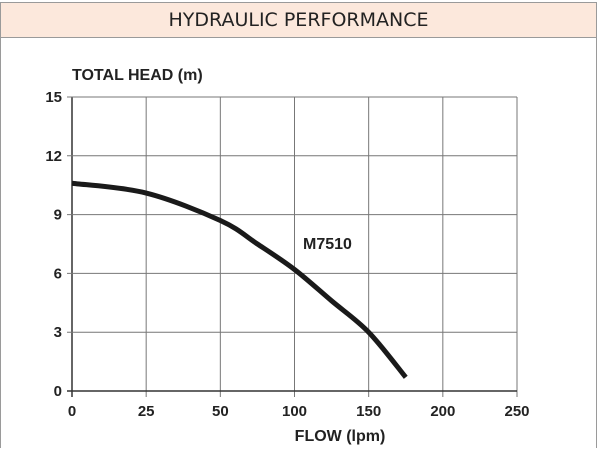 This screenshot has width=600, height=450. Describe the element at coordinates (58, 332) in the screenshot. I see `y-tick-label: 3` at that location.